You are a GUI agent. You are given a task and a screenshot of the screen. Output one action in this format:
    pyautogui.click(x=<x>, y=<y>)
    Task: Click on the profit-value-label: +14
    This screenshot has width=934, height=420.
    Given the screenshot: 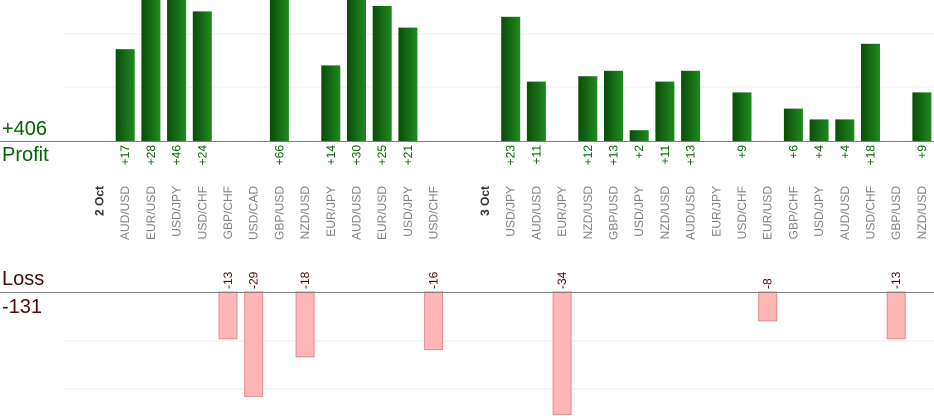 What is the action you would take?
    pyautogui.click(x=331, y=155)
    